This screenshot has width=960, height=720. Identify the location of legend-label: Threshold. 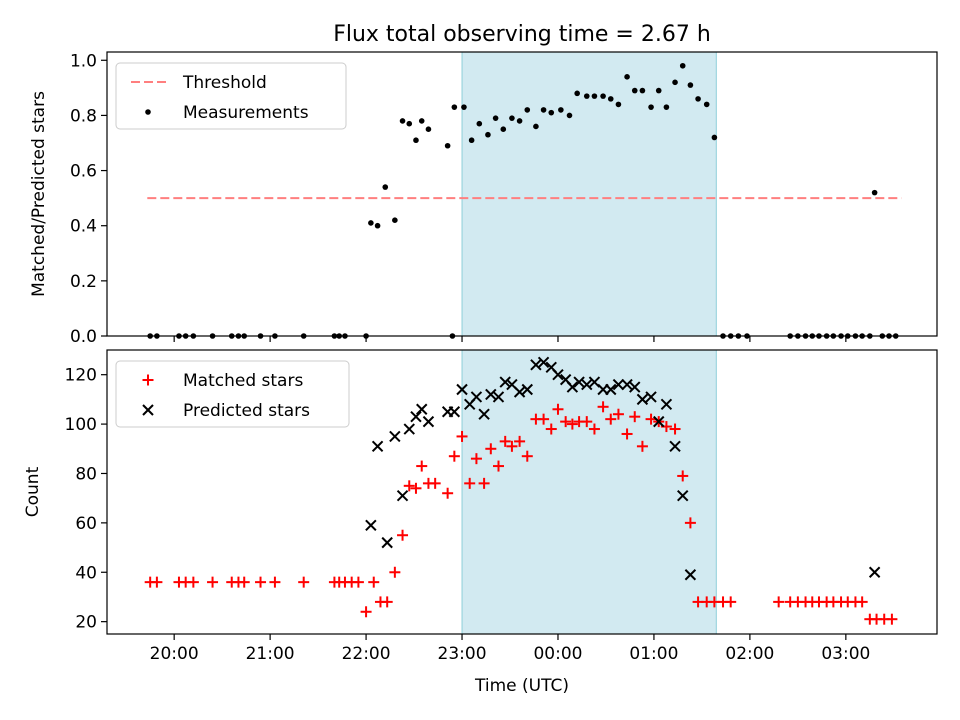
(224, 83).